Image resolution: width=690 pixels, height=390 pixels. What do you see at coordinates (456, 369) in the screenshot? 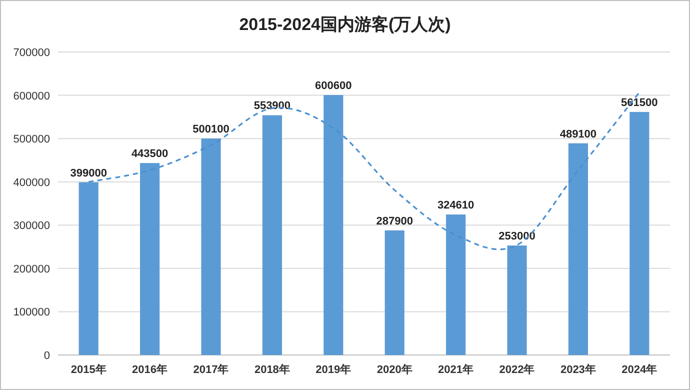
I see `x-tick-label: 2021年` at bounding box center [456, 369].